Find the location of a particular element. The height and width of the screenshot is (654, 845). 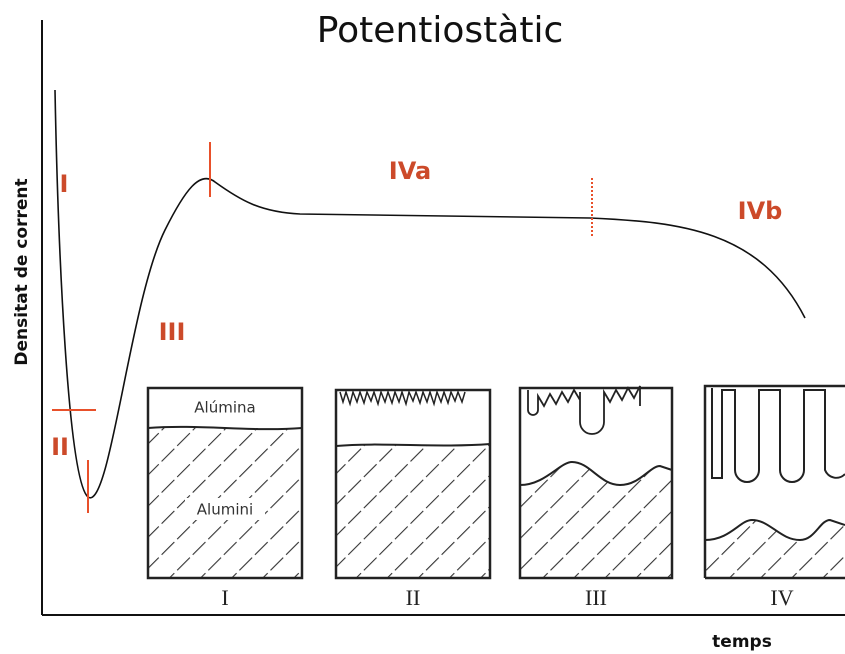

layer-label: Alumini is located at coordinates (225, 510).